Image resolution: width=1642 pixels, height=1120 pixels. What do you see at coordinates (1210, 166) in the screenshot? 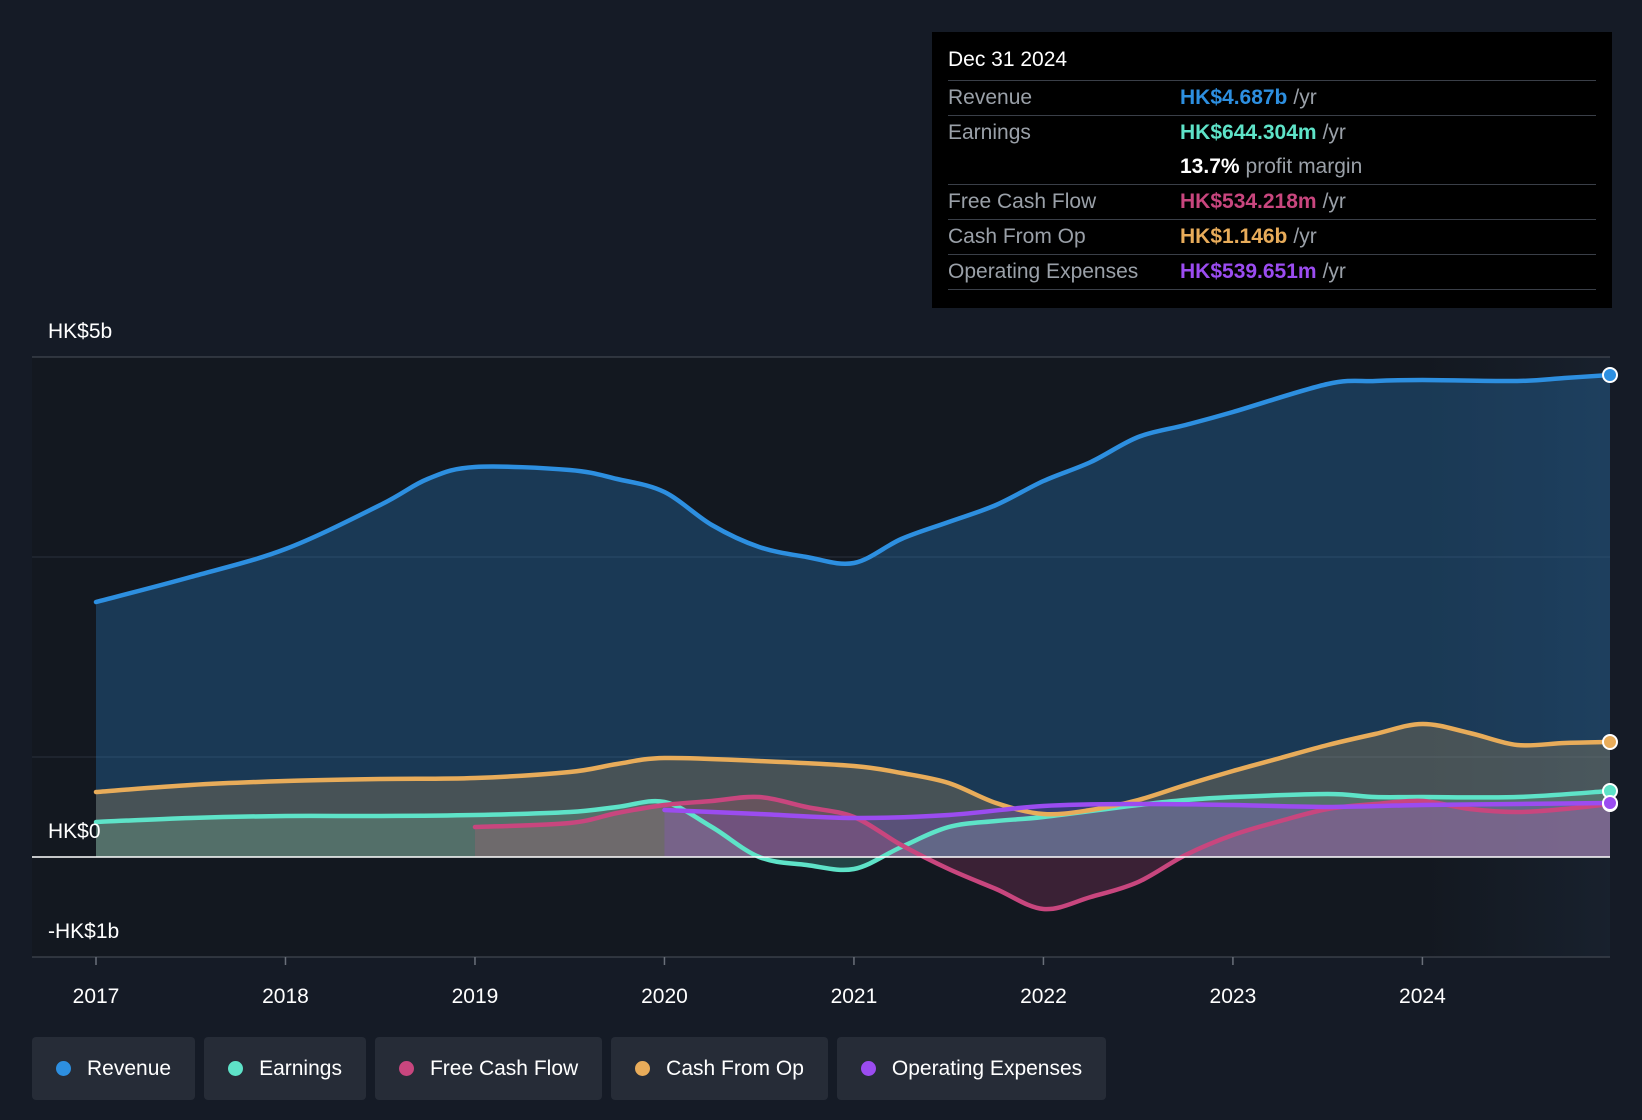
I see `tooltip-value: 13.7%` at bounding box center [1210, 166].